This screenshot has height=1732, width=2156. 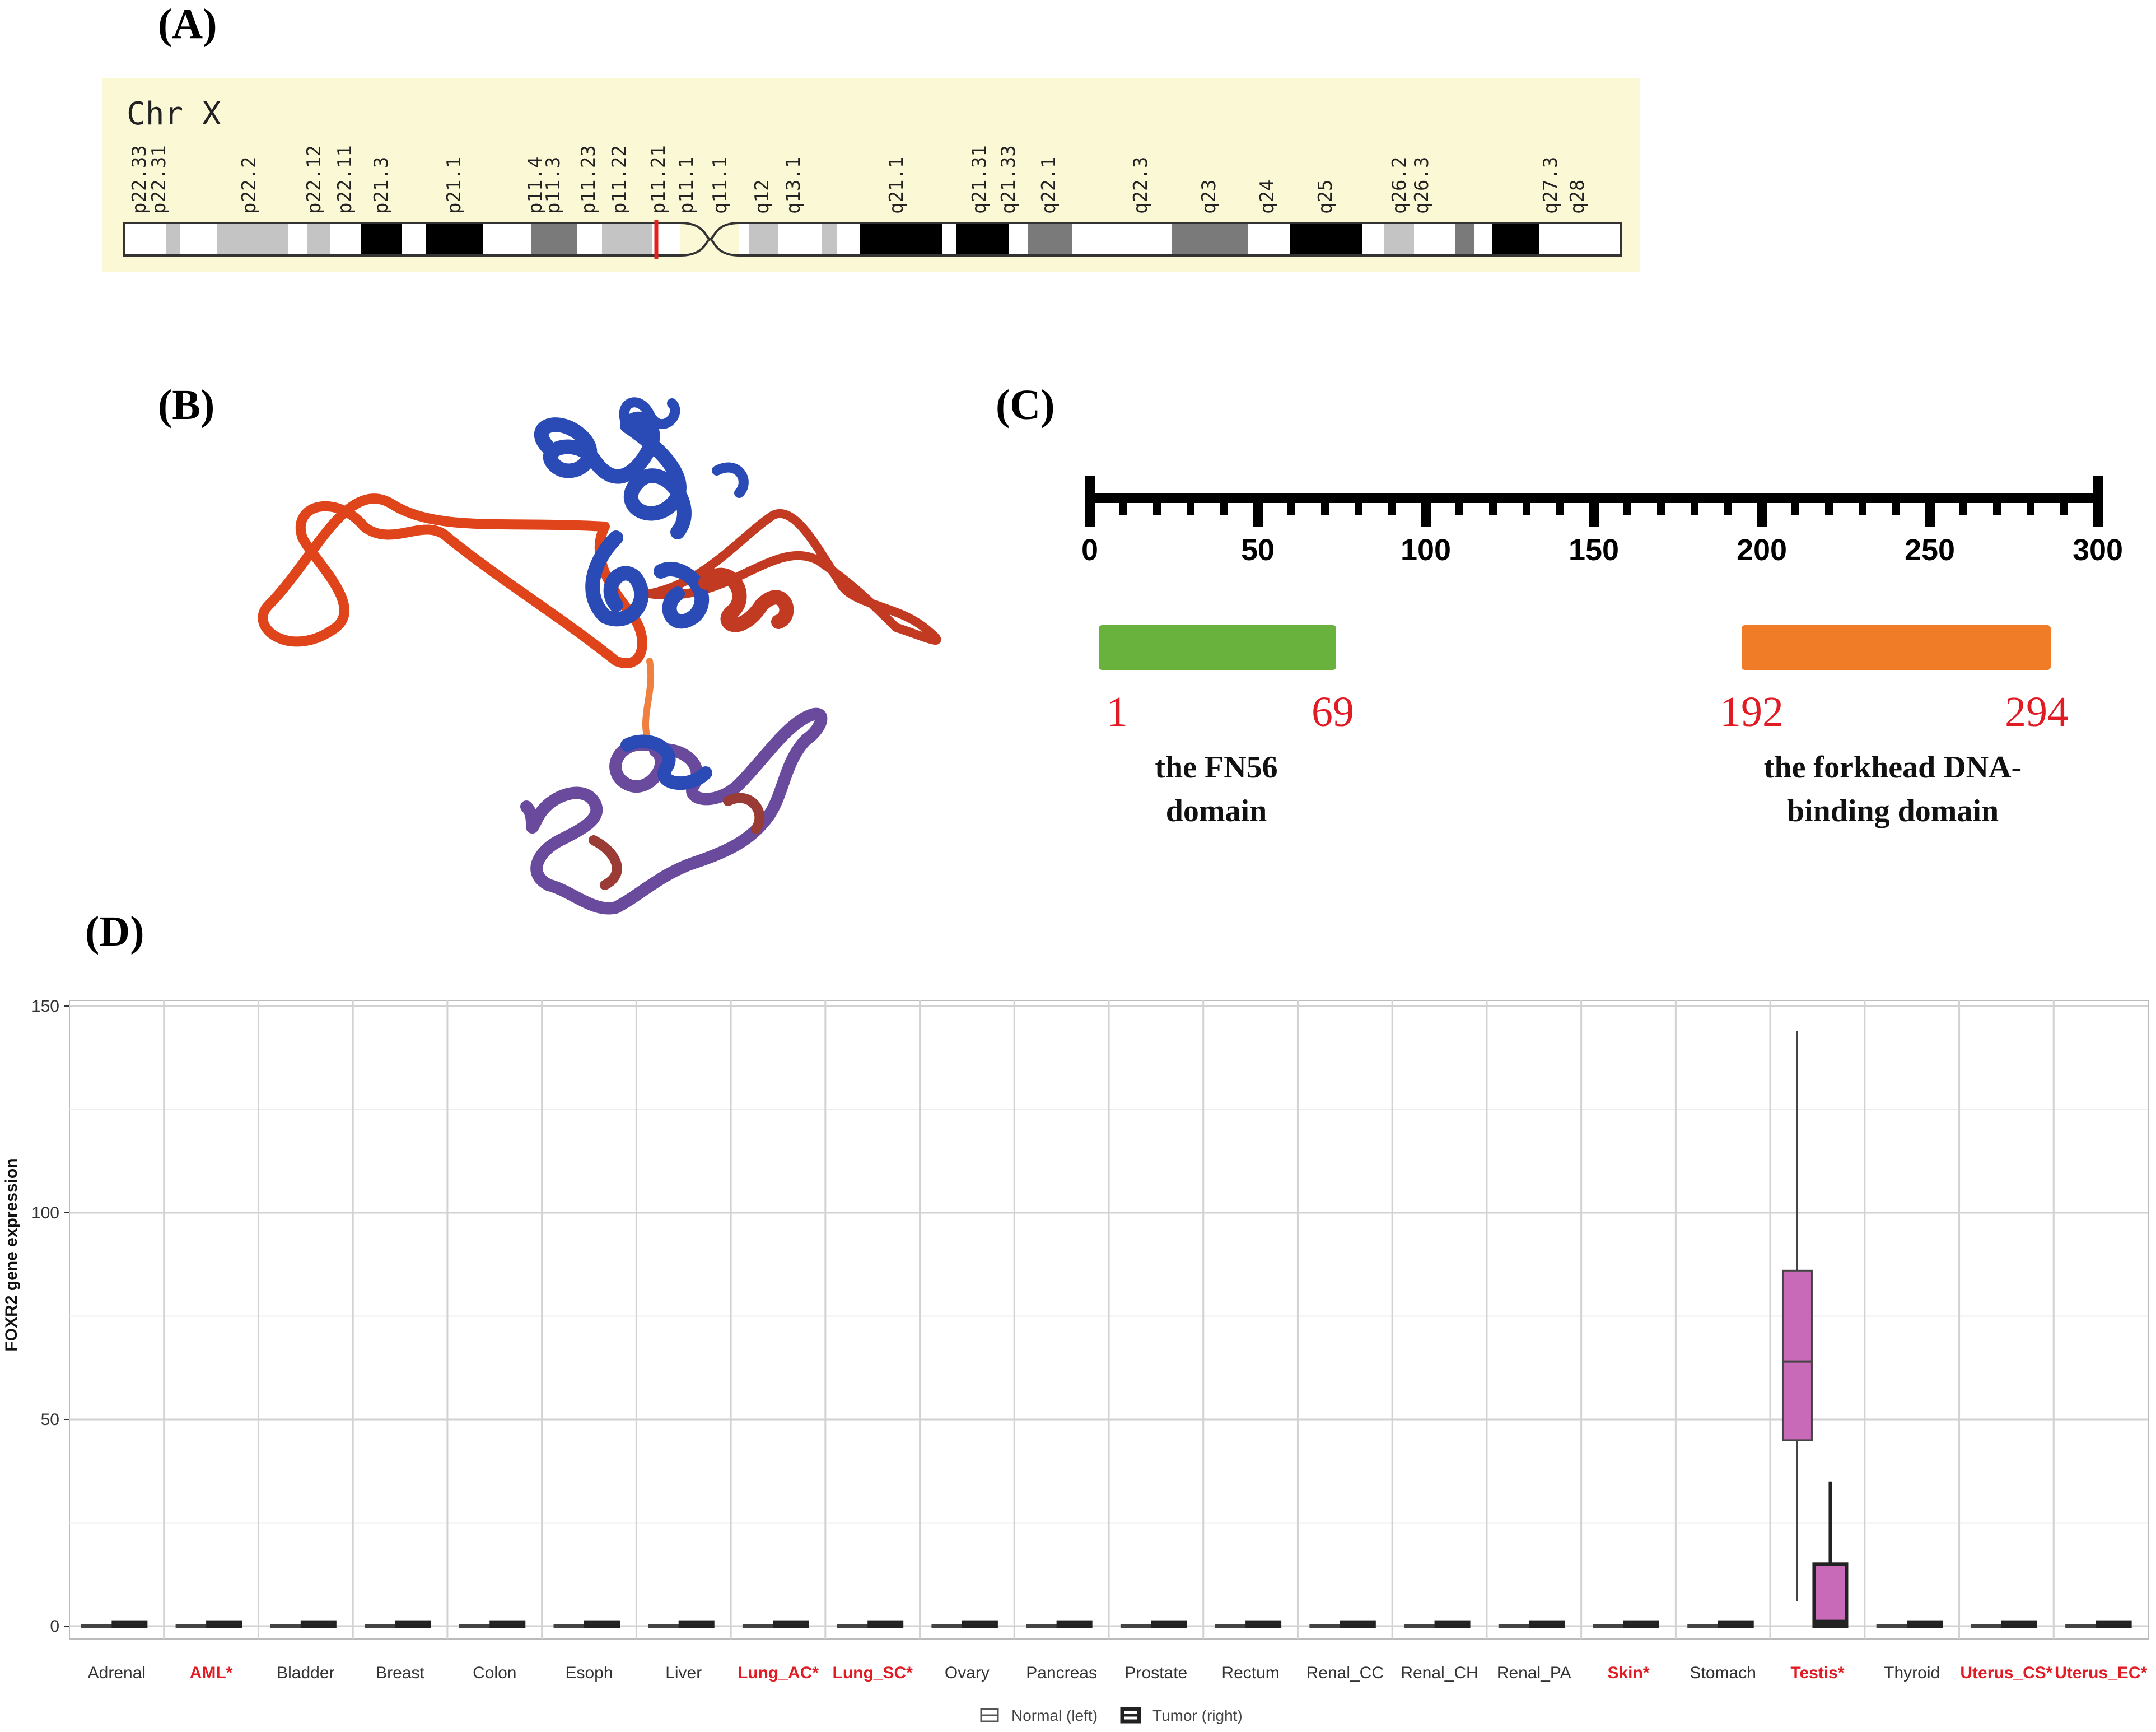 I want to click on x-tick-label: Testis*, so click(x=1817, y=1673).